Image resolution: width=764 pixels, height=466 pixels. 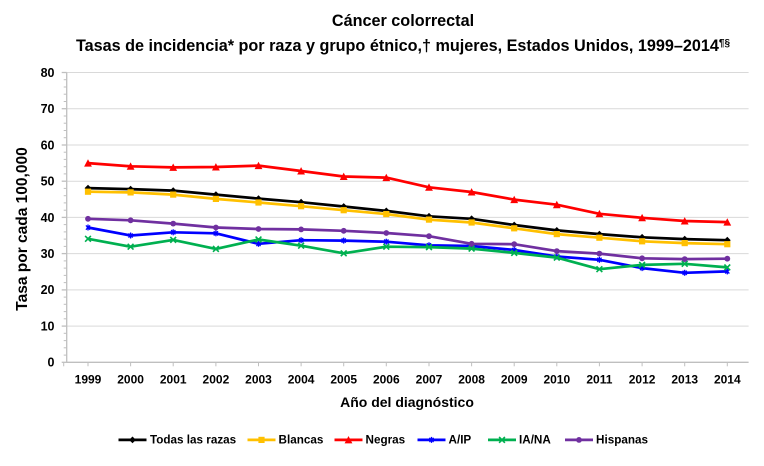 What do you see at coordinates (642, 380) in the screenshot?
I see `svg-text: 2012` at bounding box center [642, 380].